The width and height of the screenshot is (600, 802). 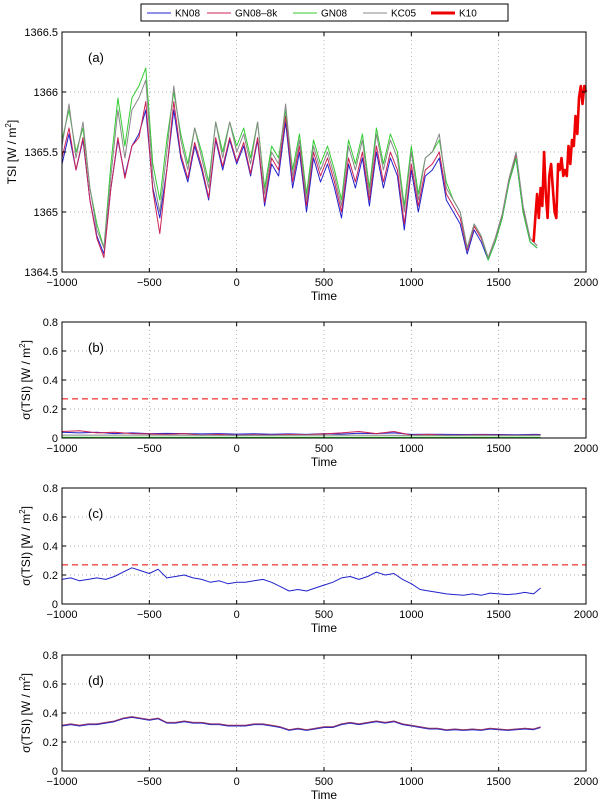 I want to click on legend-label: GN08–8k, so click(x=256, y=14).